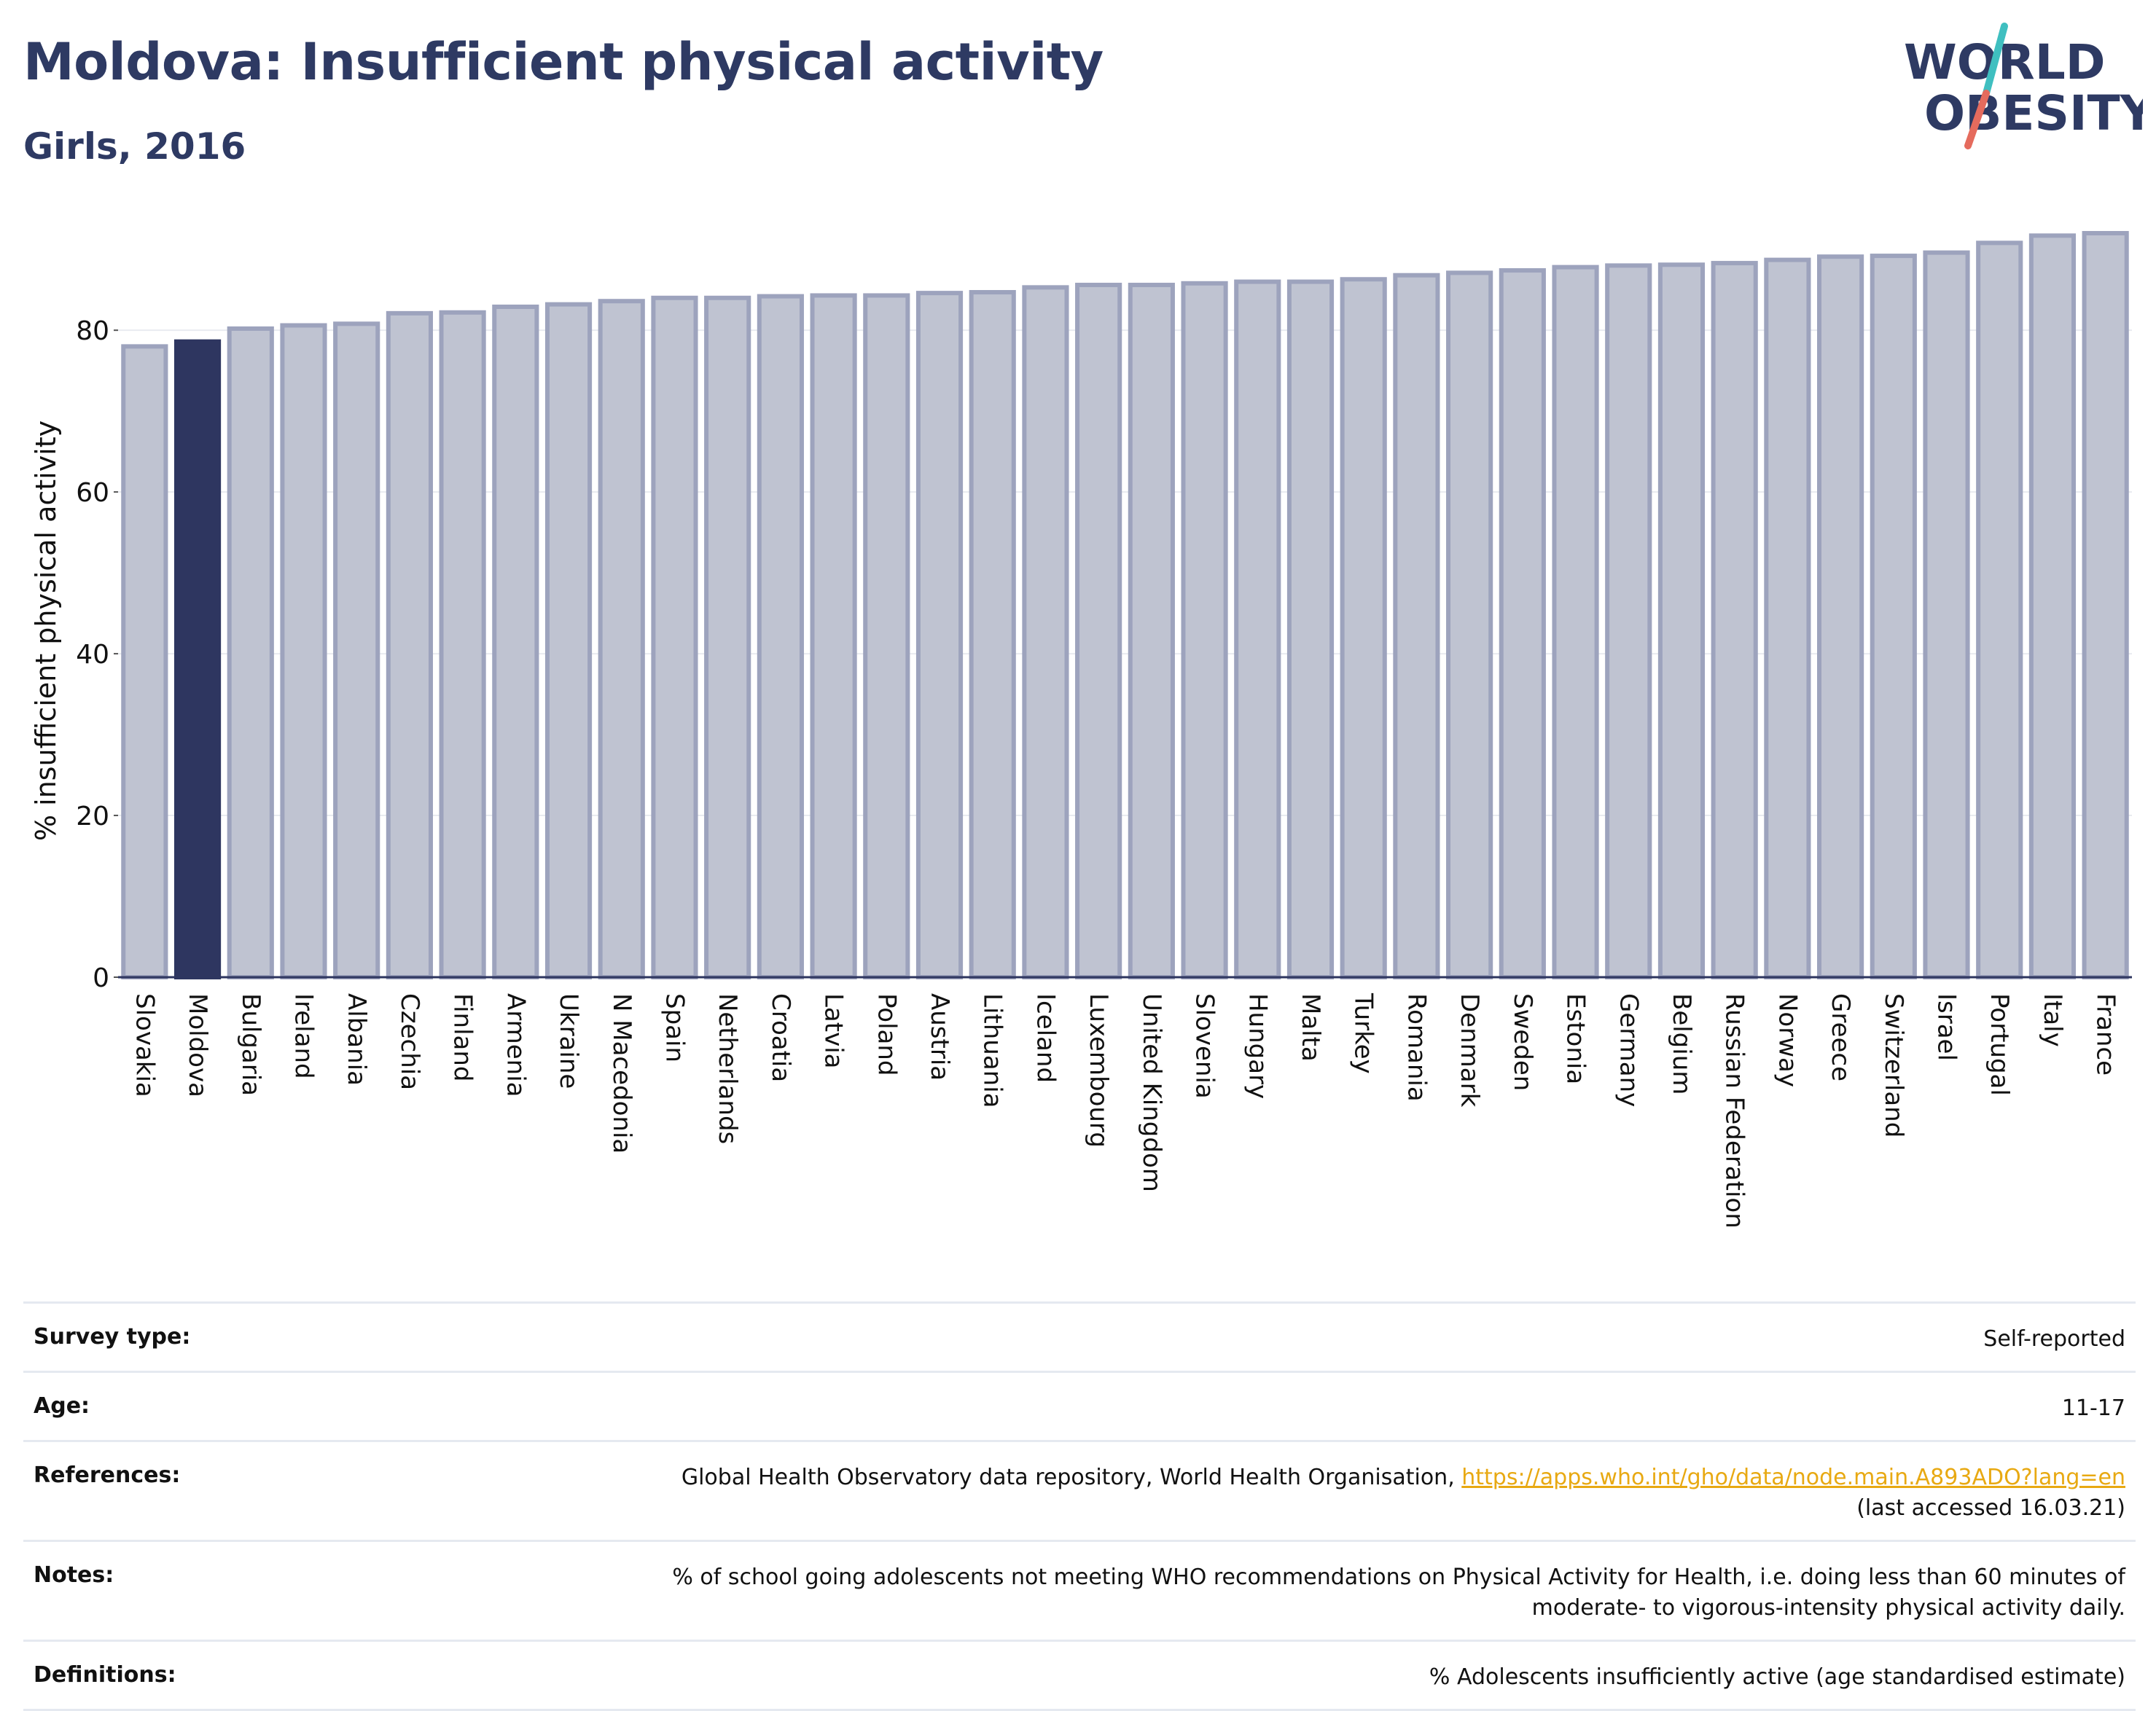 Image resolution: width=2156 pixels, height=1711 pixels. What do you see at coordinates (1787, 1040) in the screenshot?
I see `x-tick-label: Norway` at bounding box center [1787, 1040].